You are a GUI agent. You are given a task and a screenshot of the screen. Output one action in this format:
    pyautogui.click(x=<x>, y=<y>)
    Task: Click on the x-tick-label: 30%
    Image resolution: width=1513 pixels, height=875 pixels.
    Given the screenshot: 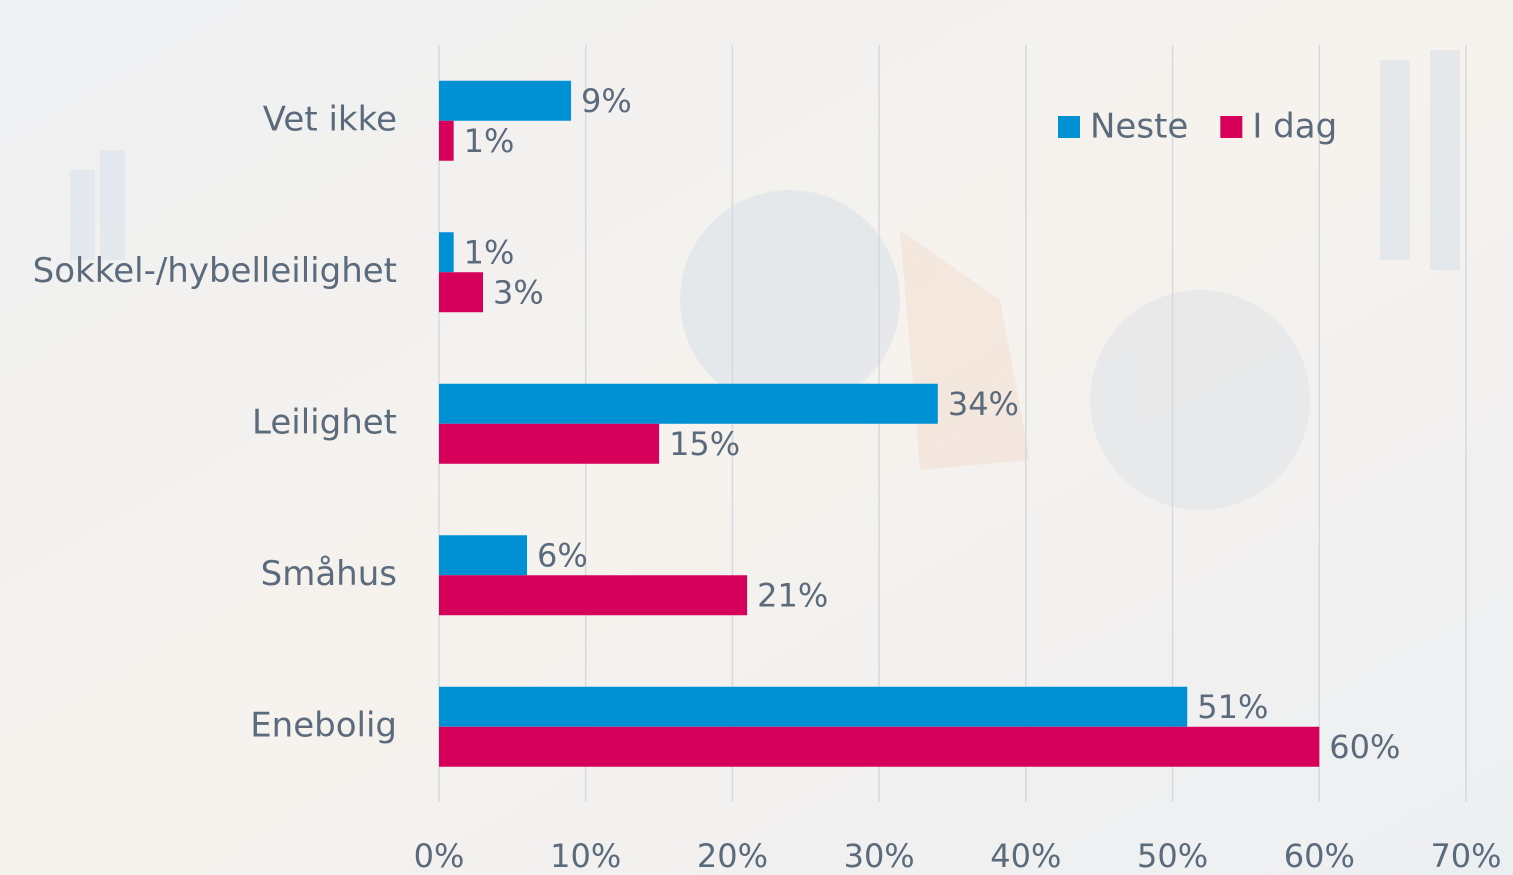 What is the action you would take?
    pyautogui.click(x=879, y=856)
    